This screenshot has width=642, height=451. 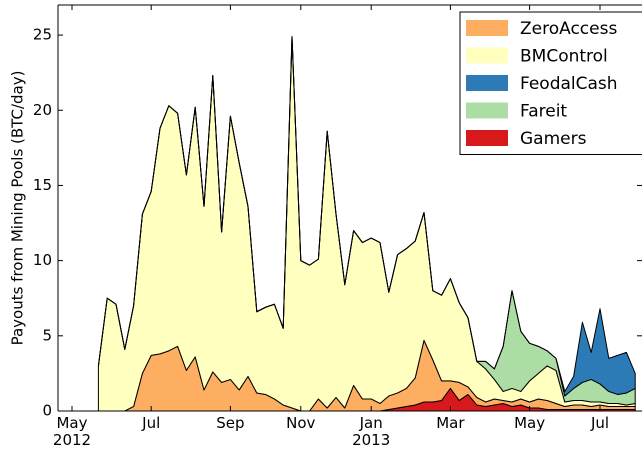 I want to click on legend-label: BMControl, so click(x=564, y=57).